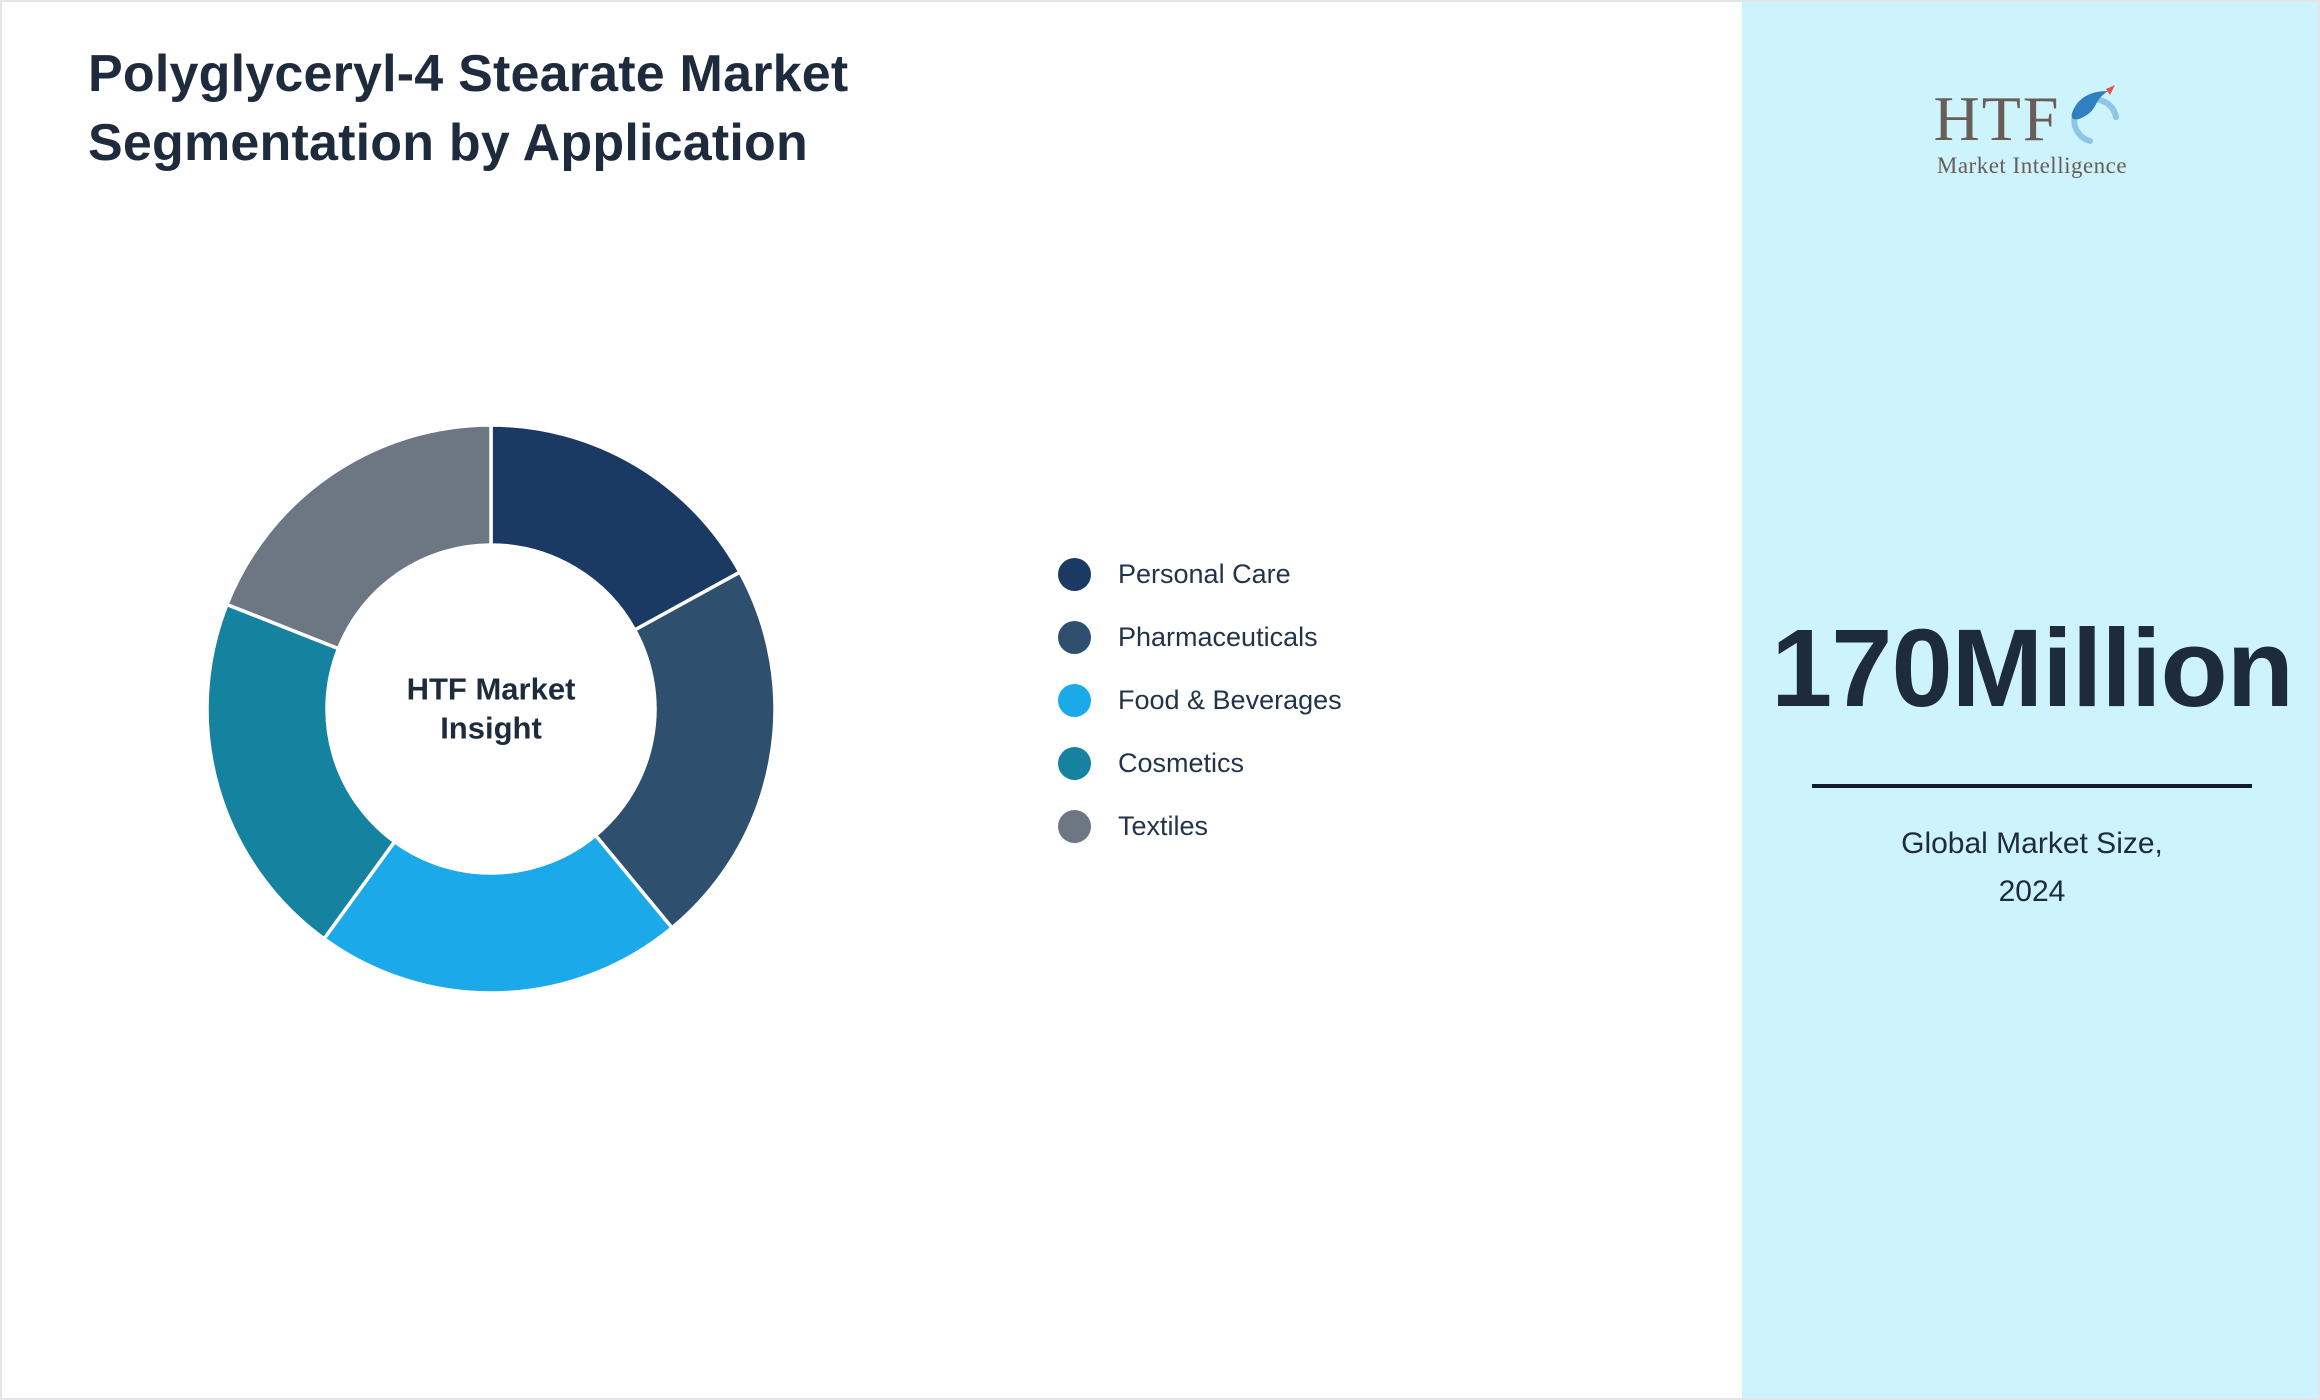  Describe the element at coordinates (2030, 868) in the screenshot. I see `market-size-caption: Global Market Size, 2024` at that location.